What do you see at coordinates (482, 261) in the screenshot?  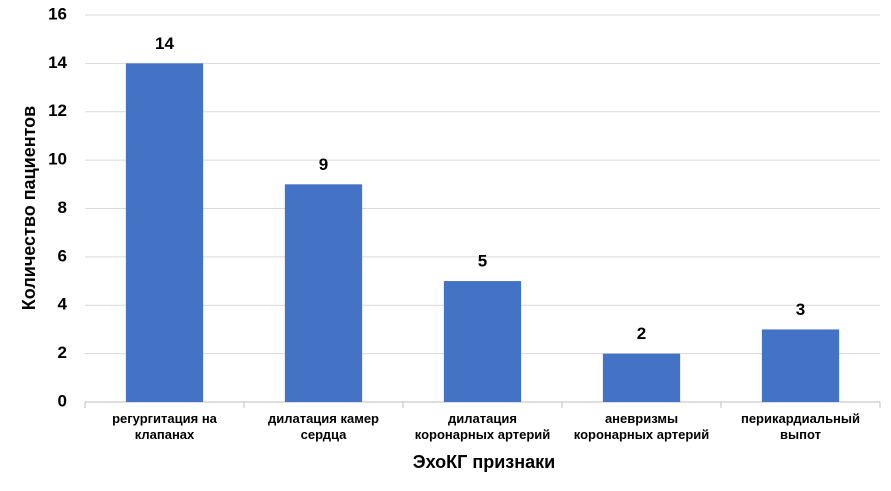 I see `data-label: 5` at bounding box center [482, 261].